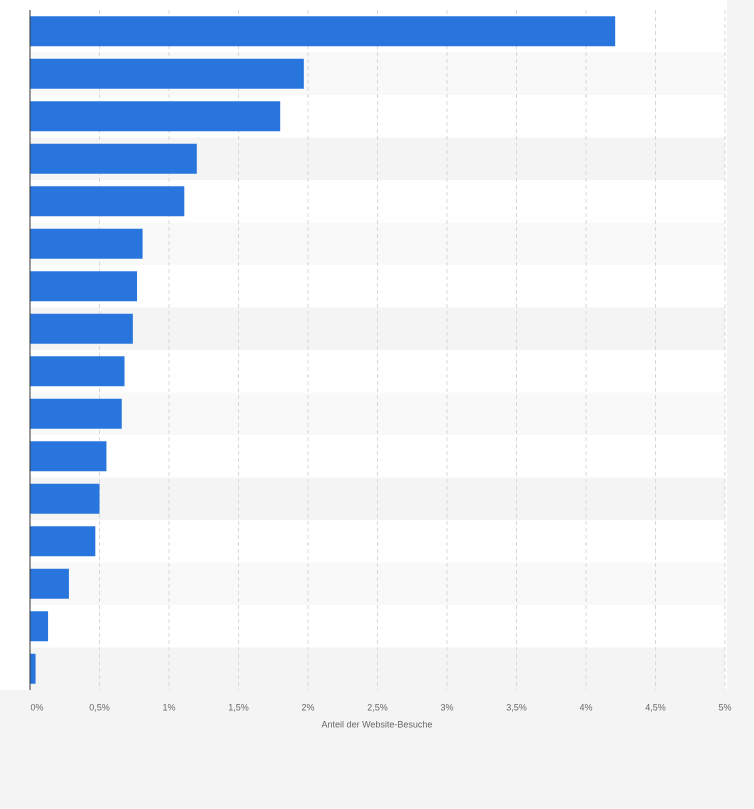 The height and width of the screenshot is (809, 754). Describe the element at coordinates (238, 707) in the screenshot. I see `x-tick-label: 1,5%` at that location.